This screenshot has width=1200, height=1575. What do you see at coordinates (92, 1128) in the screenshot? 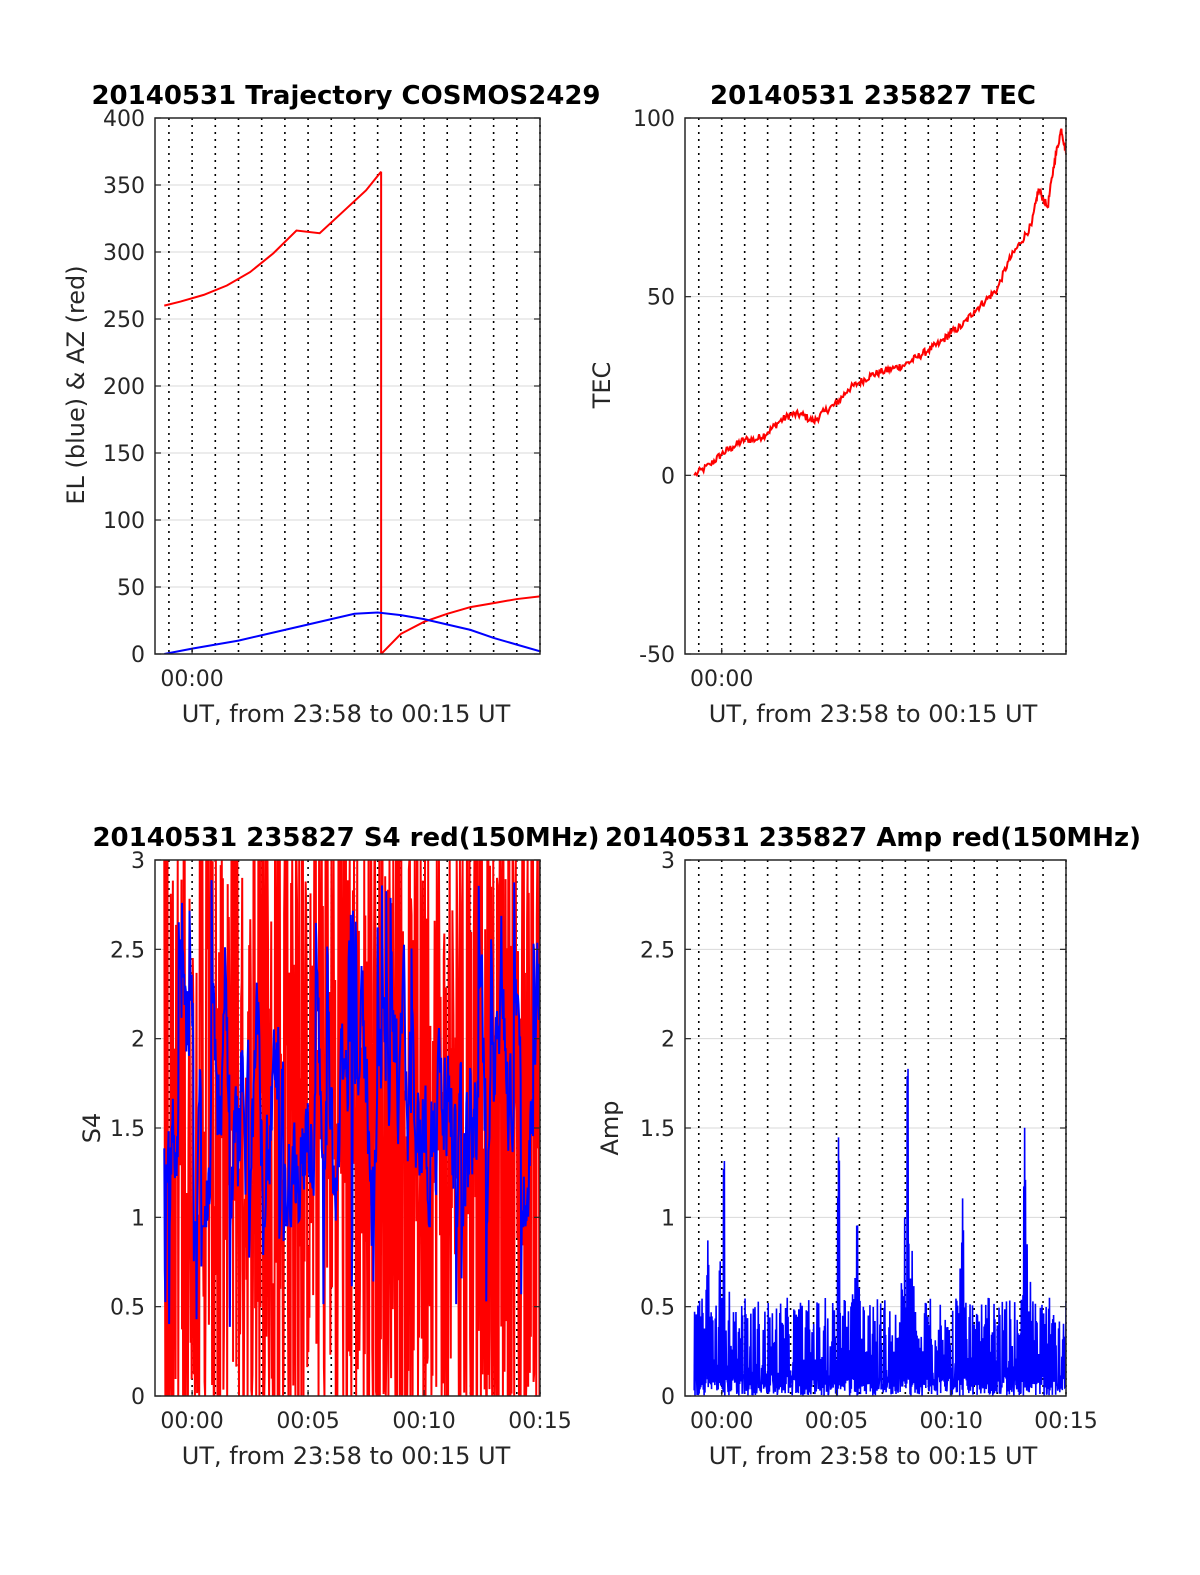
I see `y-axis-label: S4` at bounding box center [92, 1128].